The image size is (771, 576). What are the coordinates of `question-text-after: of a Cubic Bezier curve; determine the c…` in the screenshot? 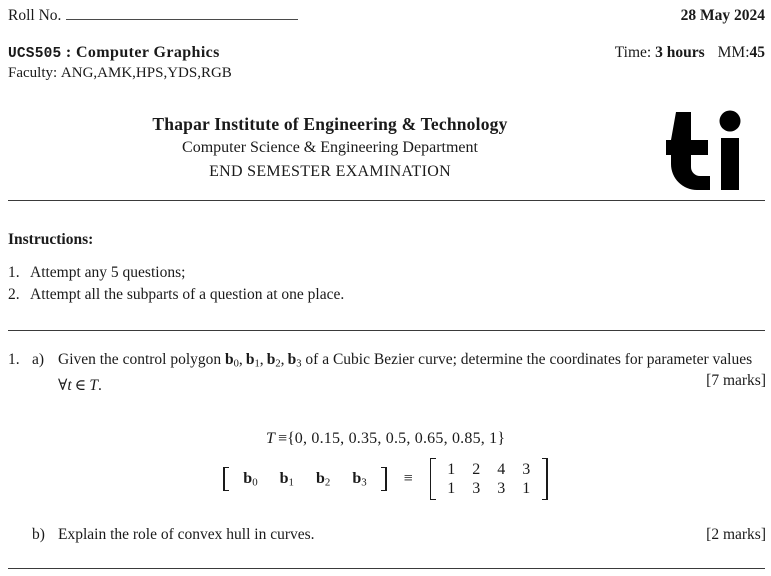 It's located at (527, 359).